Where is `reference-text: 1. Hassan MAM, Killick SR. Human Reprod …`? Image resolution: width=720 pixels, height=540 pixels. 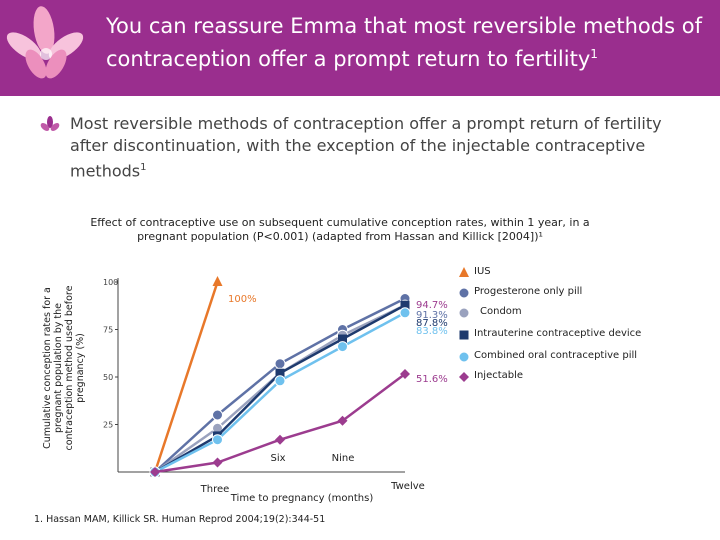 reference-text: 1. Hassan MAM, Killick SR. Human Reprod … is located at coordinates (180, 519).